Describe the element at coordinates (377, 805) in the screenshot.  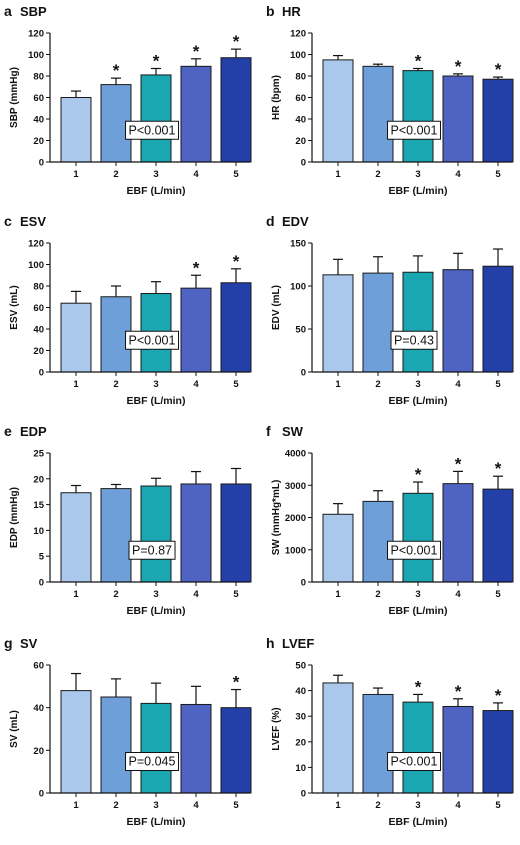
I see `x-tick-label: 2` at that location.